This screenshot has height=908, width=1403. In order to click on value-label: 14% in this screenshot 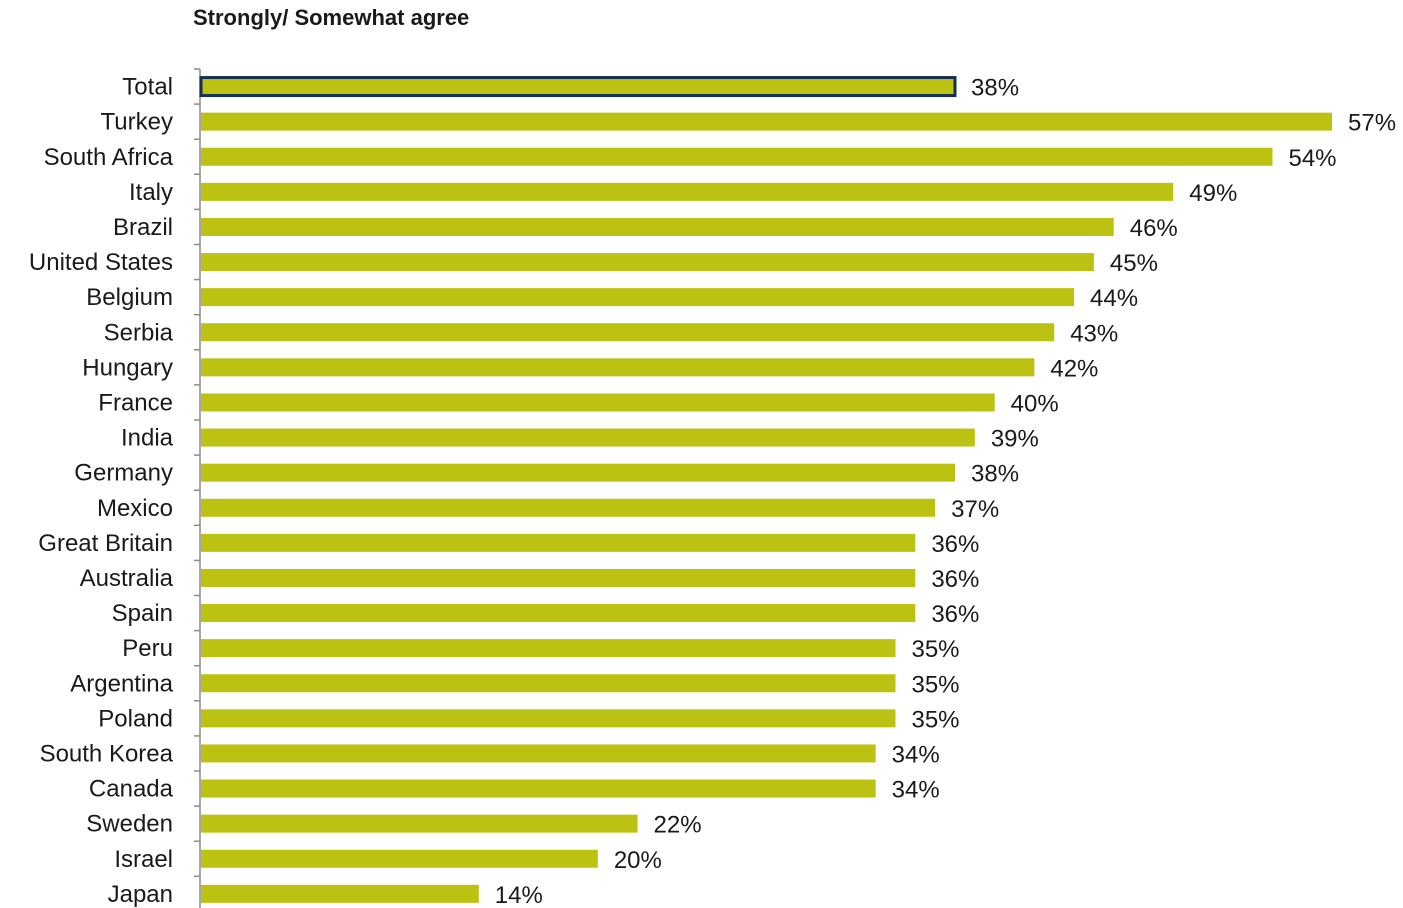, I will do `click(519, 895)`.